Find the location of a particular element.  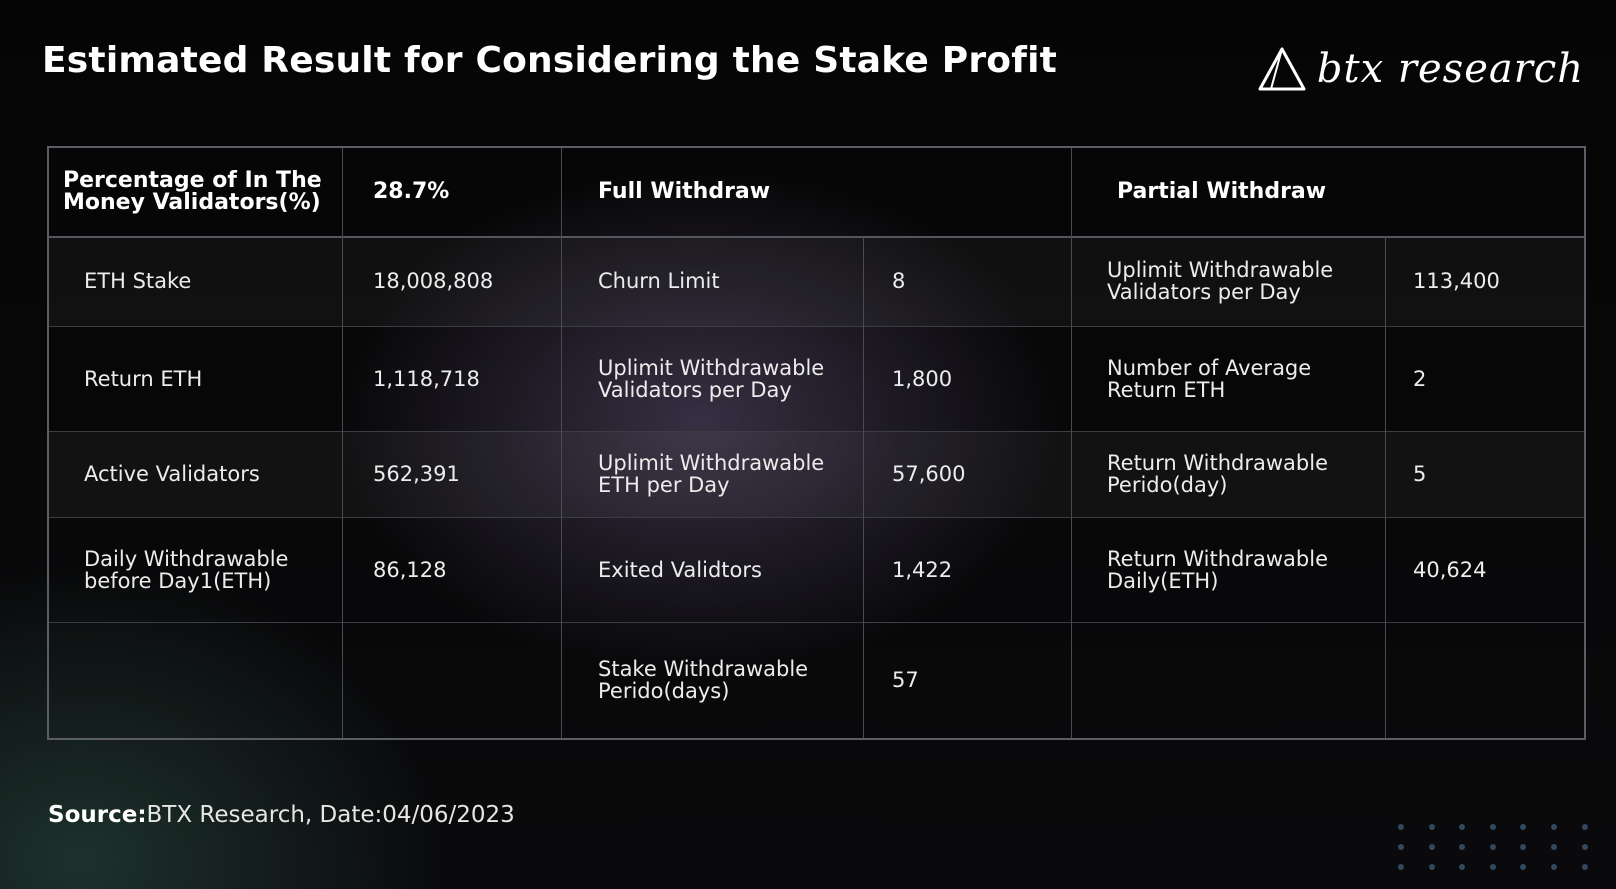

logo-text: btx research is located at coordinates (1450, 69).